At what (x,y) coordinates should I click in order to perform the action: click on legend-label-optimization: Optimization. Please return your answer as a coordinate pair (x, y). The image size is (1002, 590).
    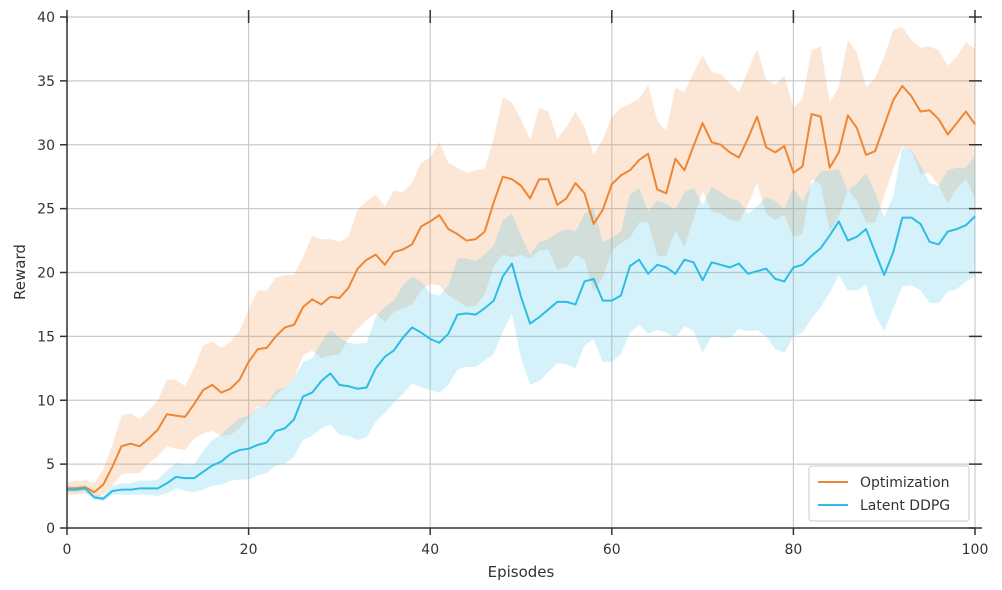
    Looking at the image, I should click on (905, 483).